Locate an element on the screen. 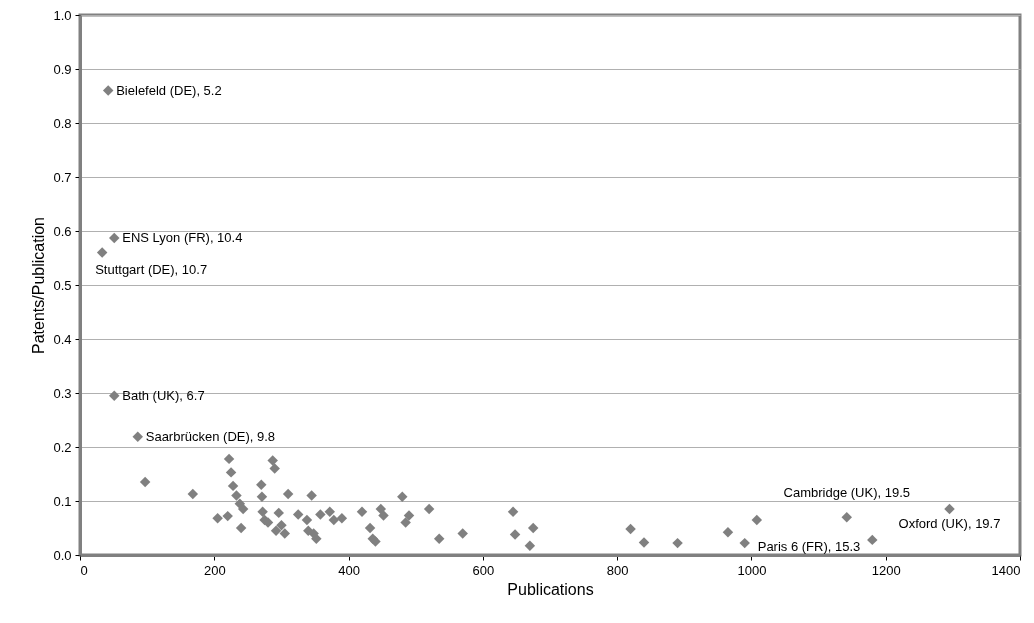  annotation: Cambridge (UK), 19.5 is located at coordinates (846, 493).